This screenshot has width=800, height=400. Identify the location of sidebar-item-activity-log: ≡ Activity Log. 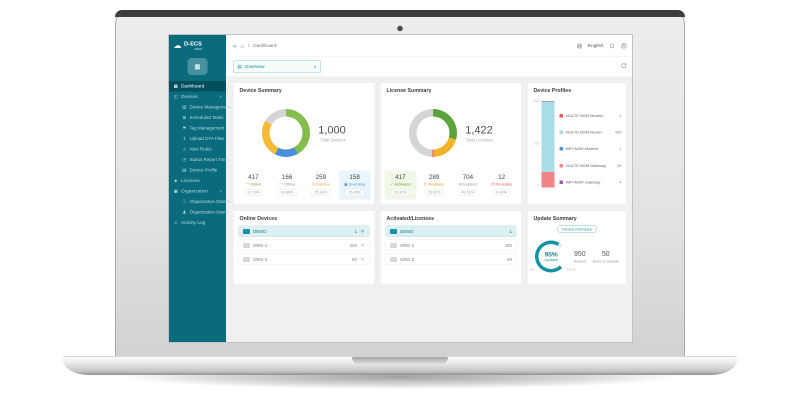
(197, 222).